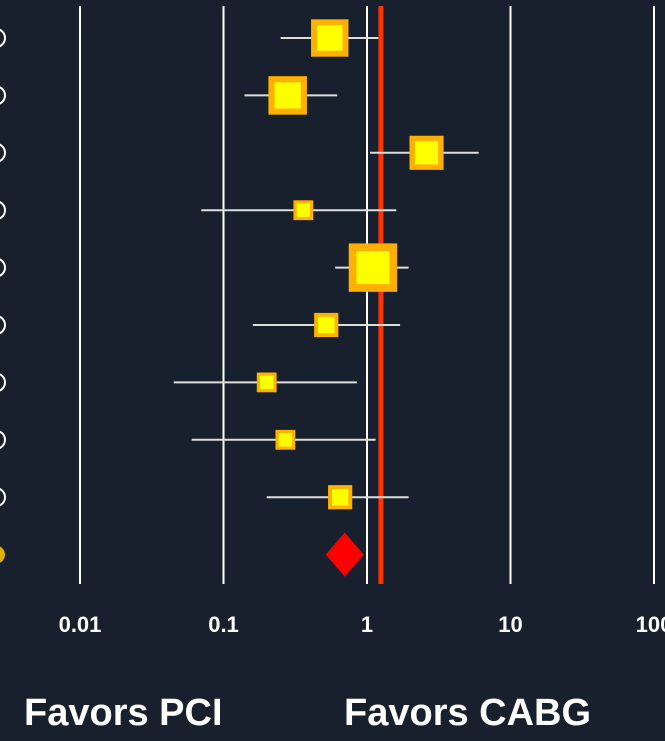 The width and height of the screenshot is (665, 741). I want to click on x-tick-label: 1, so click(367, 624).